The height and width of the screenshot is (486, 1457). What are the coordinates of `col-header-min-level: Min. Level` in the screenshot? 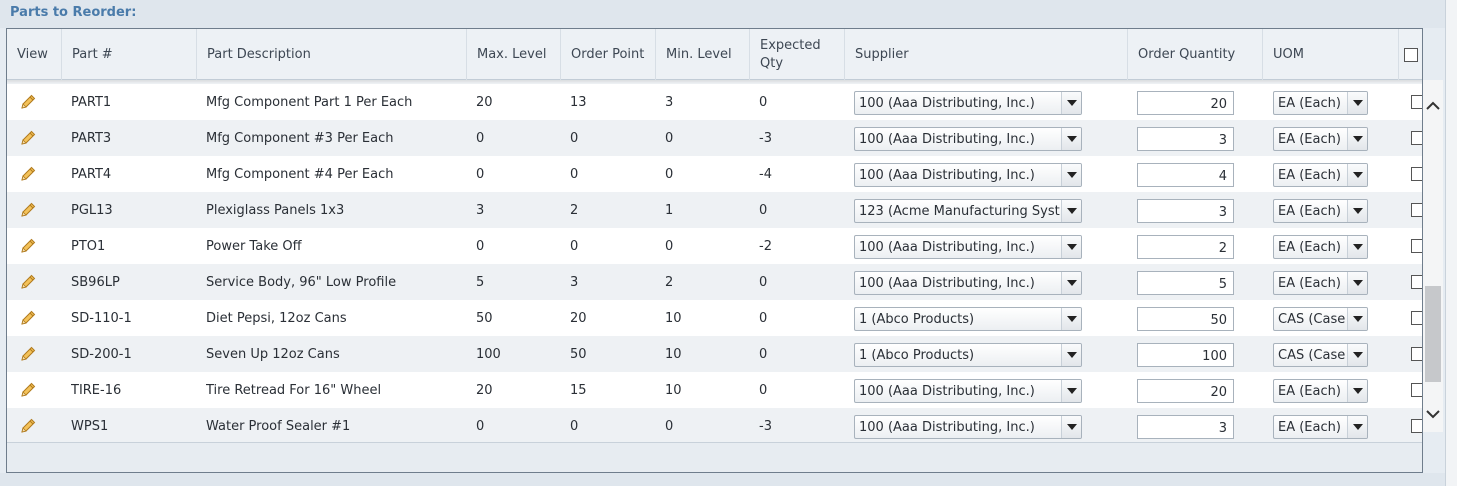 It's located at (702, 54).